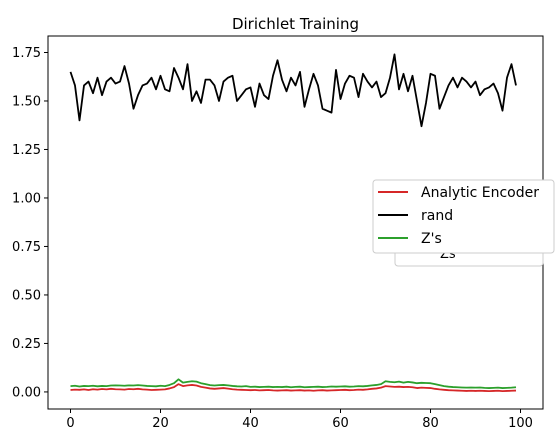 Image resolution: width=558 pixels, height=442 pixels. Describe the element at coordinates (437, 216) in the screenshot. I see `legend-label: rand` at that location.